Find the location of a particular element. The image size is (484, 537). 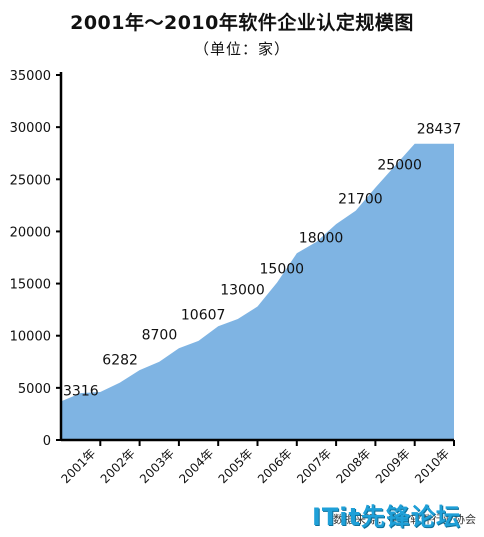

x-tick-label: 2004年 is located at coordinates (196, 466).